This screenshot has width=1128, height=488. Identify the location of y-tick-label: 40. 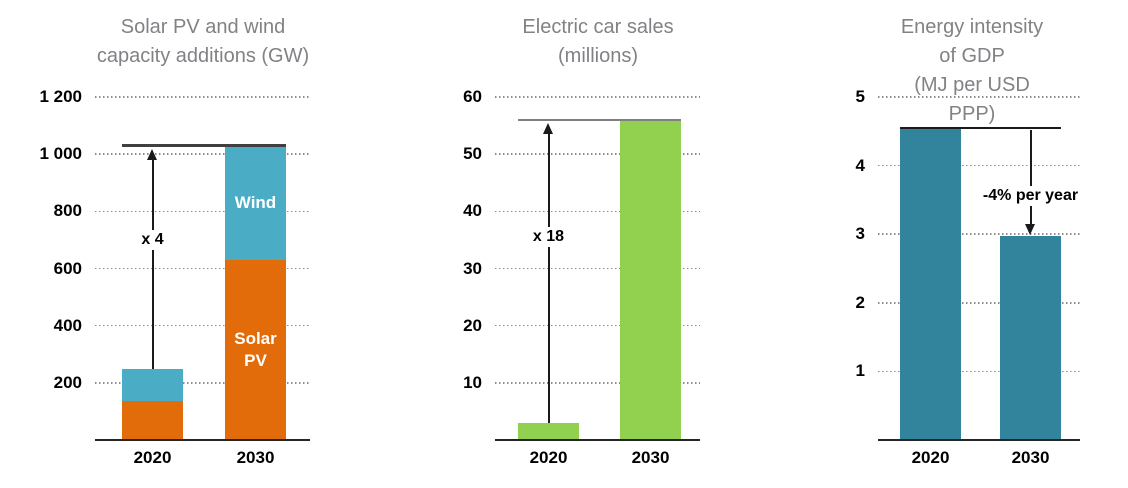
(472, 211).